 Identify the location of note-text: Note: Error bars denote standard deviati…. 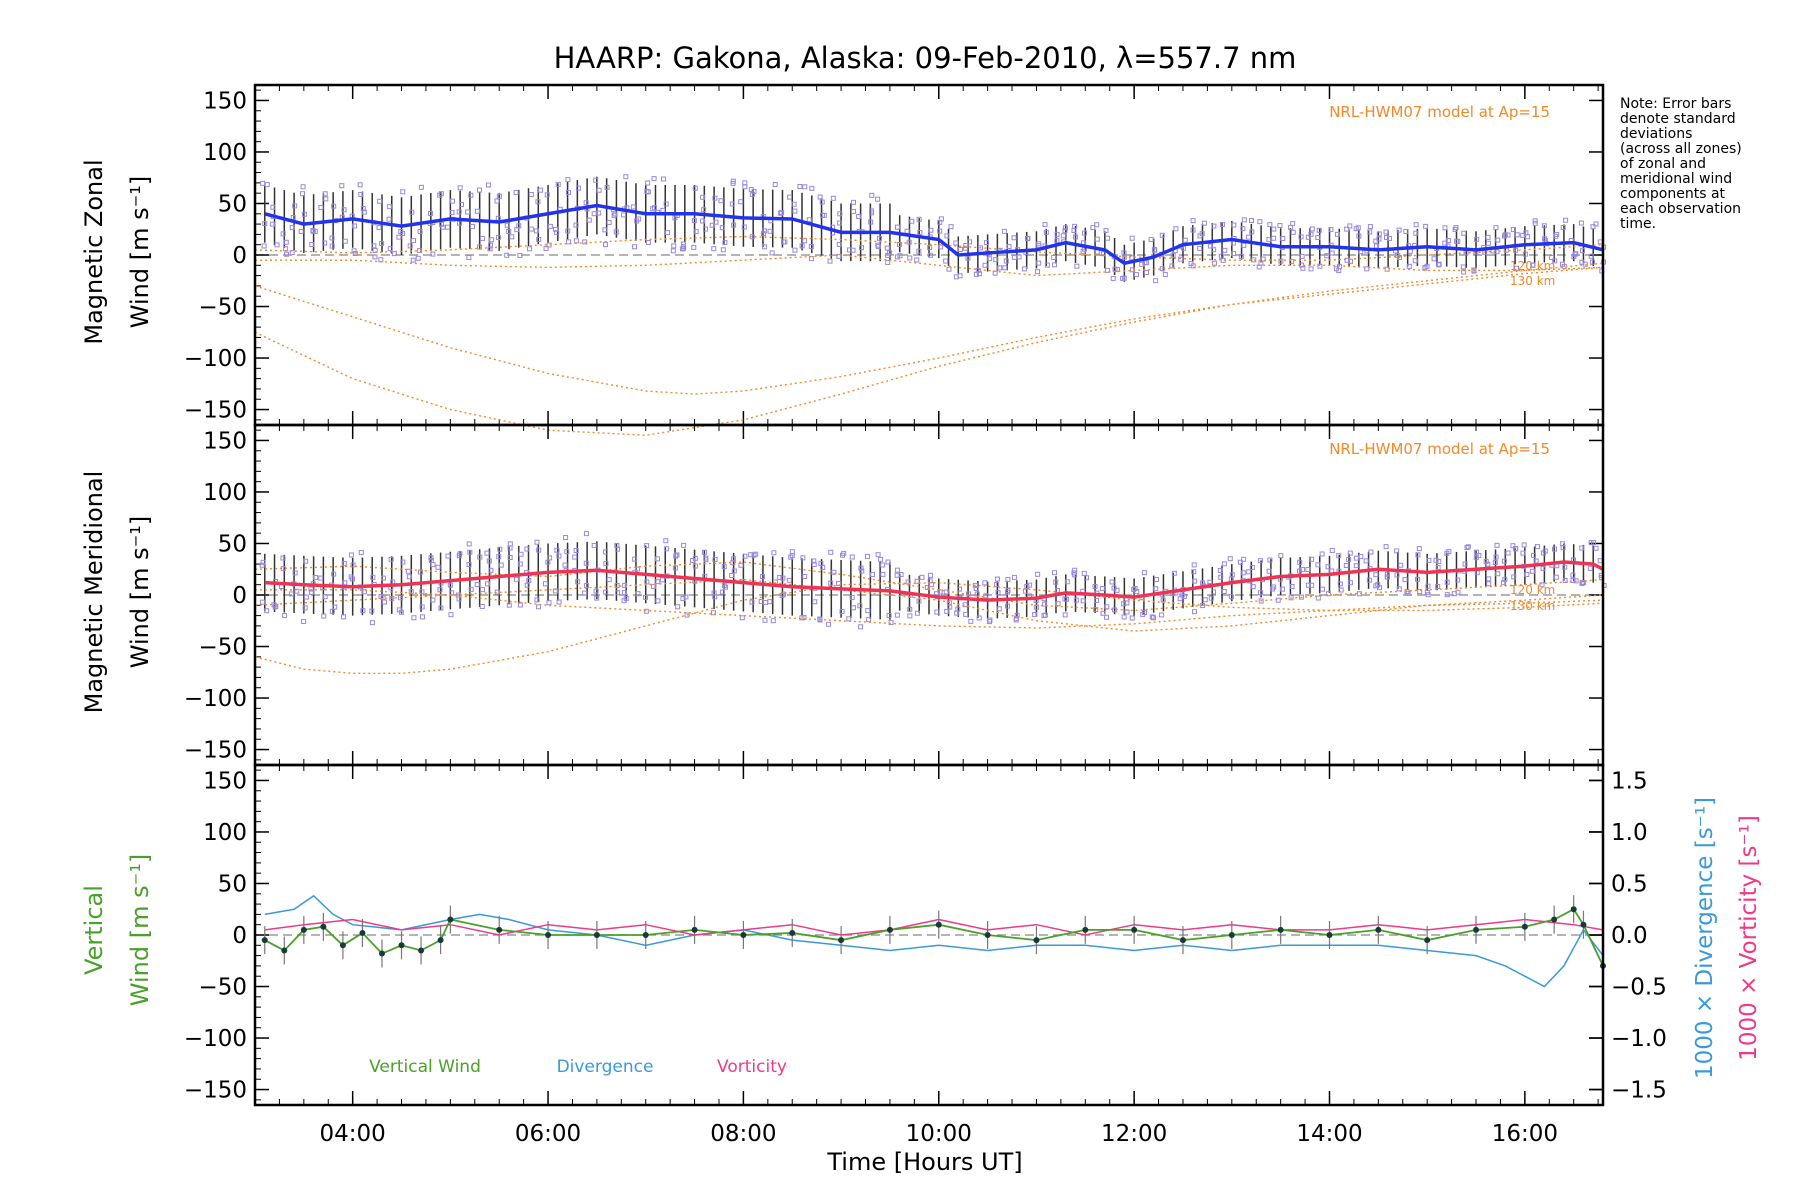
(1681, 164).